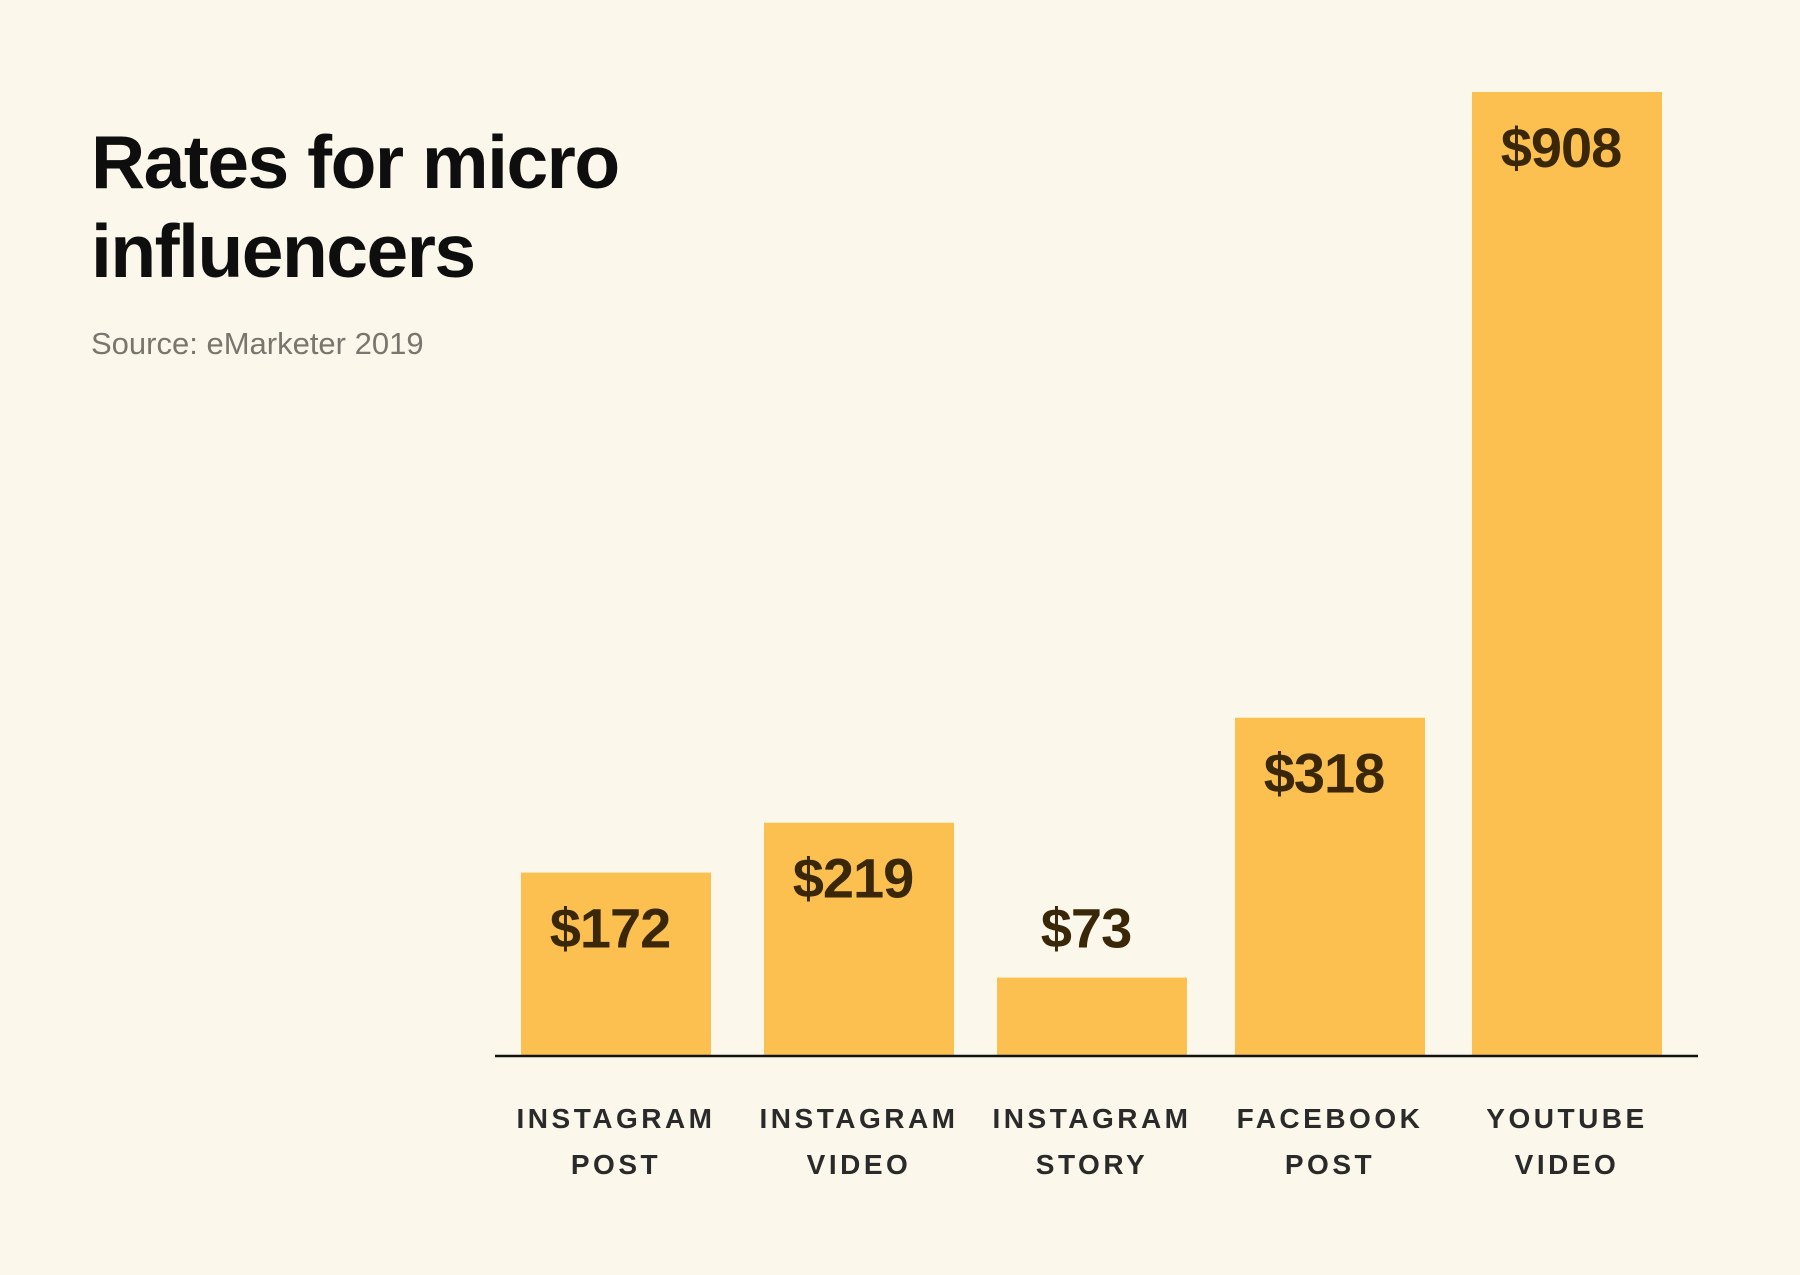  Describe the element at coordinates (853, 878) in the screenshot. I see `value-label-1: $219` at that location.